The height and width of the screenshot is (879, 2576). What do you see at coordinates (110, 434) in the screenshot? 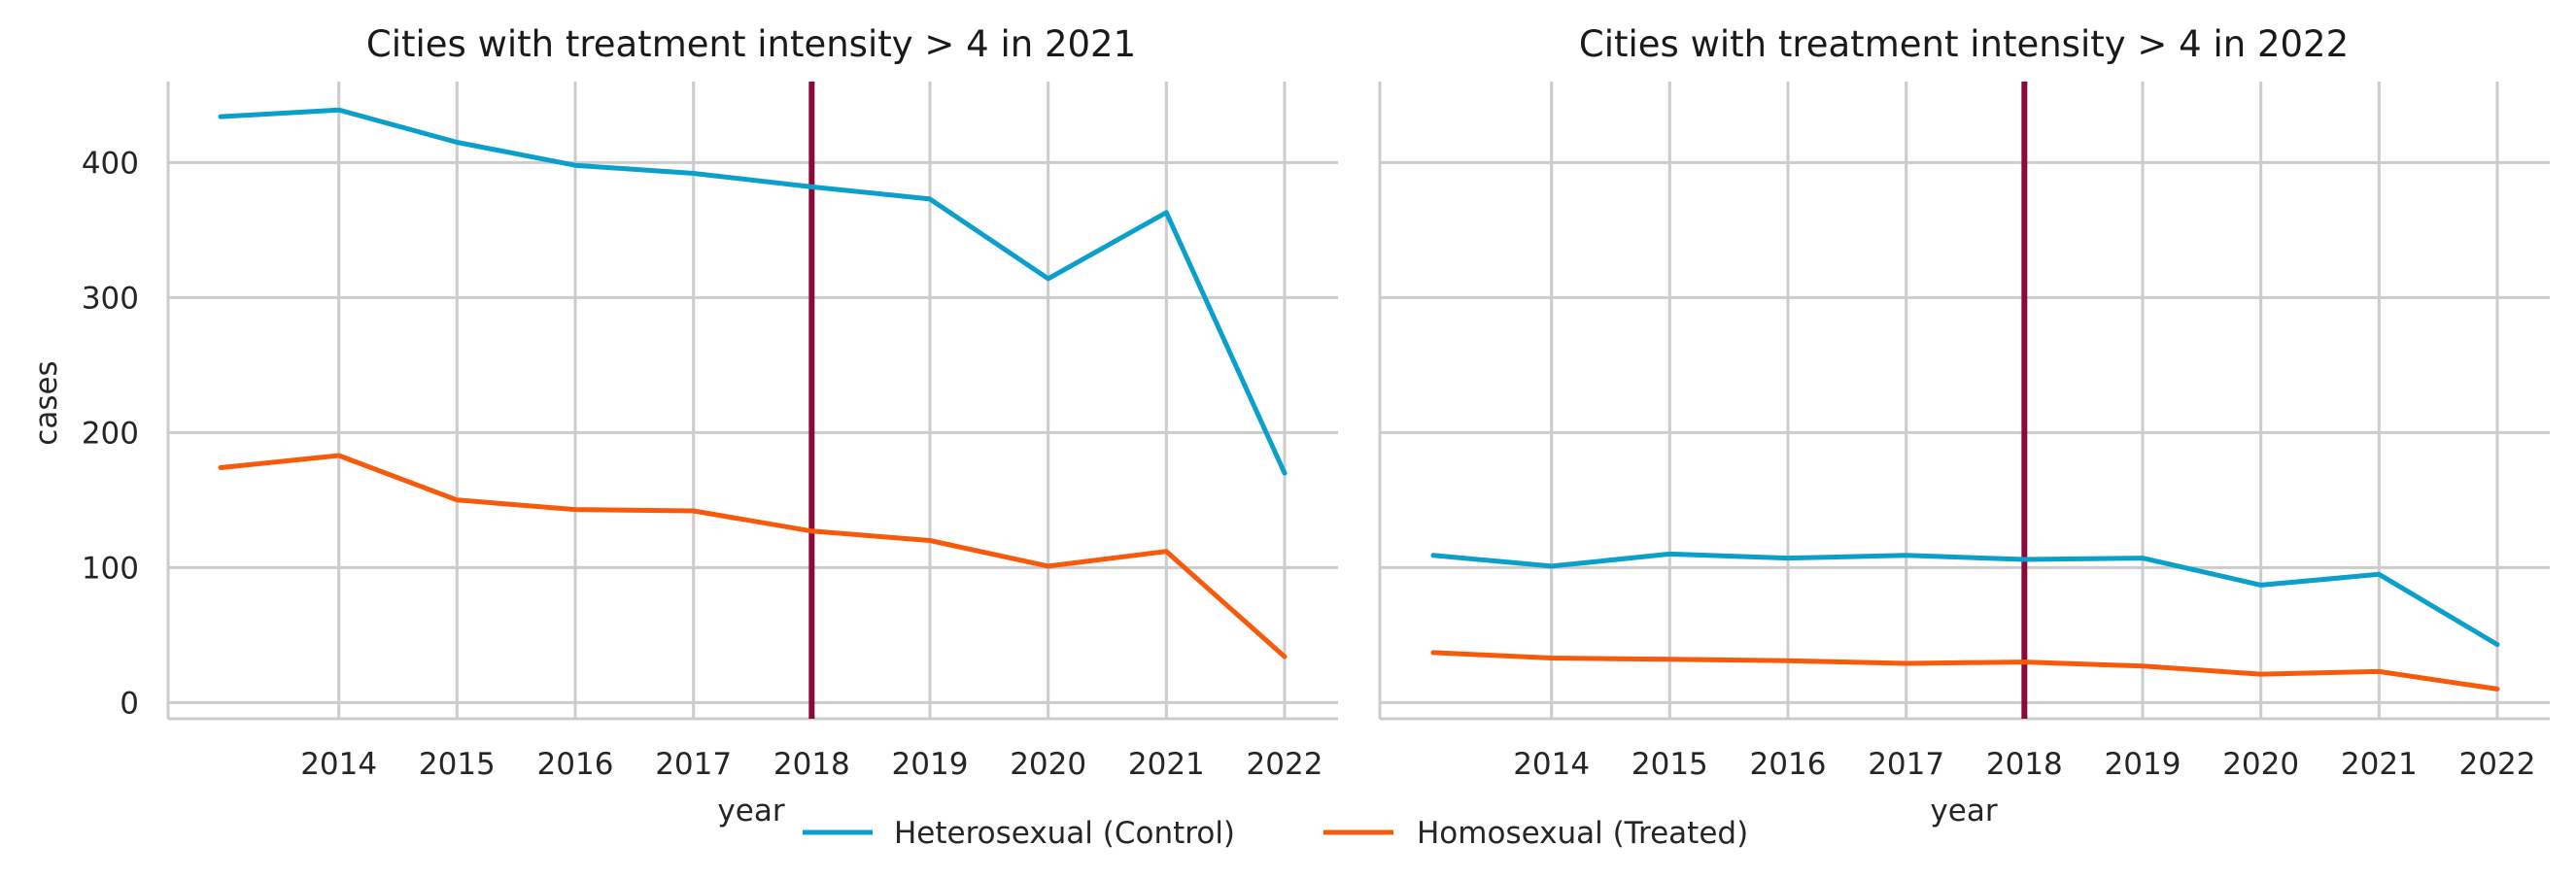
I see `y-tick-label: 200` at bounding box center [110, 434].